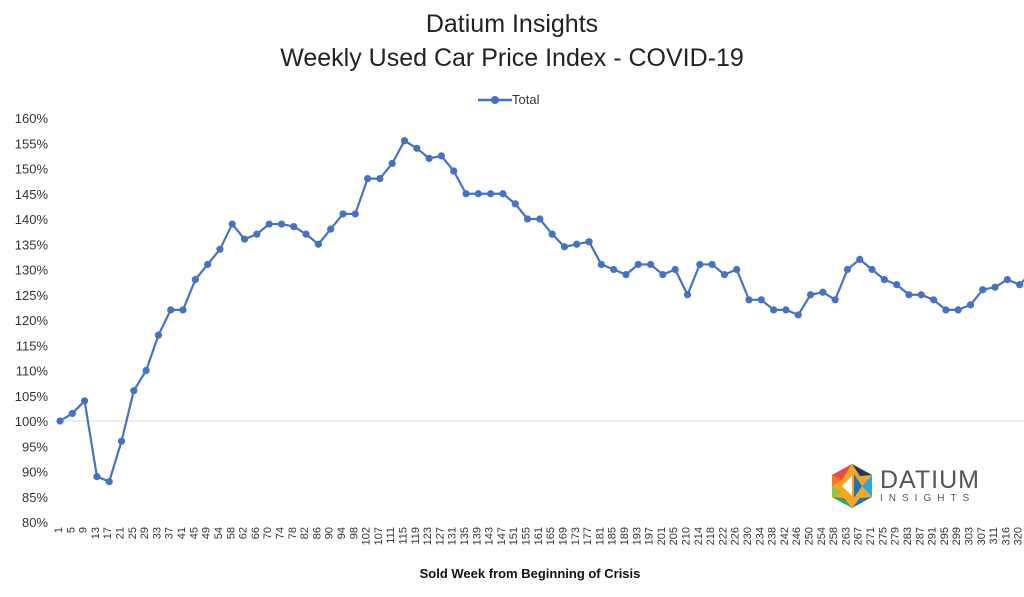  What do you see at coordinates (32, 371) in the screenshot?
I see `y-tick-label: 110%` at bounding box center [32, 371].